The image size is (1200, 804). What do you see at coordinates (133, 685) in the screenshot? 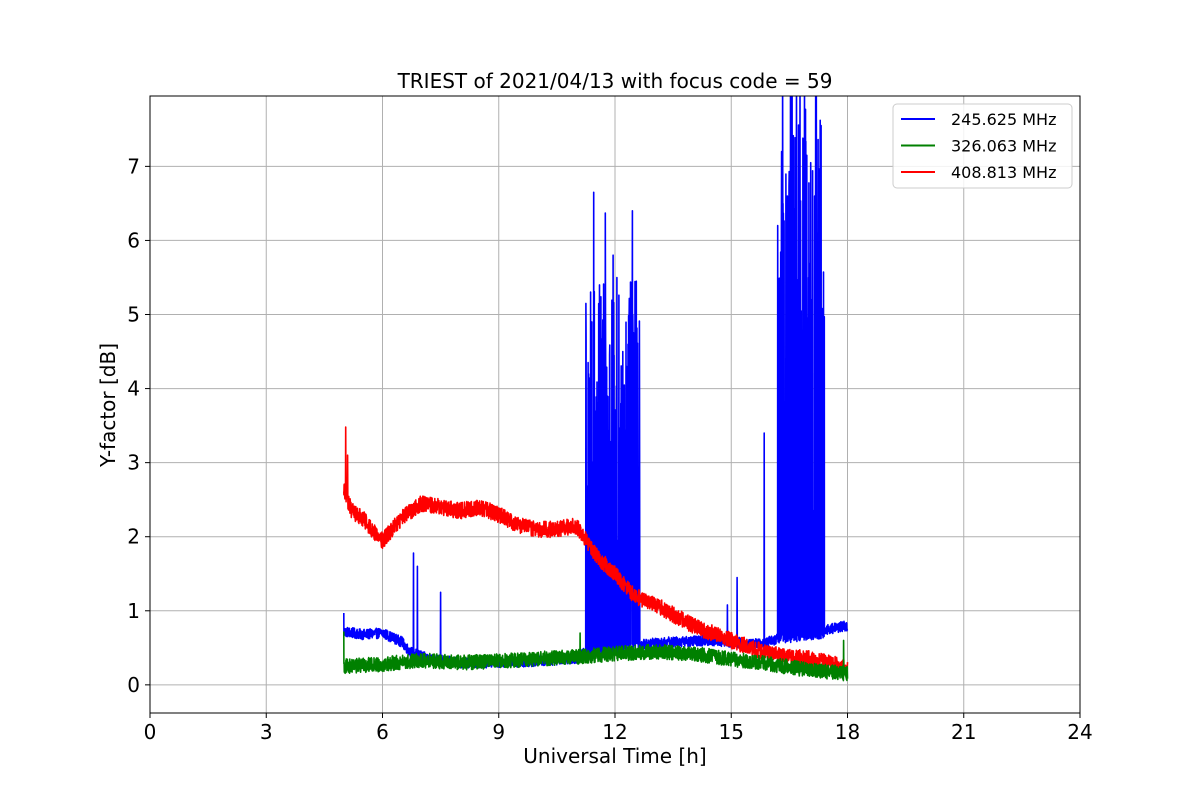
I see `y-tick-label: 0` at bounding box center [133, 685].